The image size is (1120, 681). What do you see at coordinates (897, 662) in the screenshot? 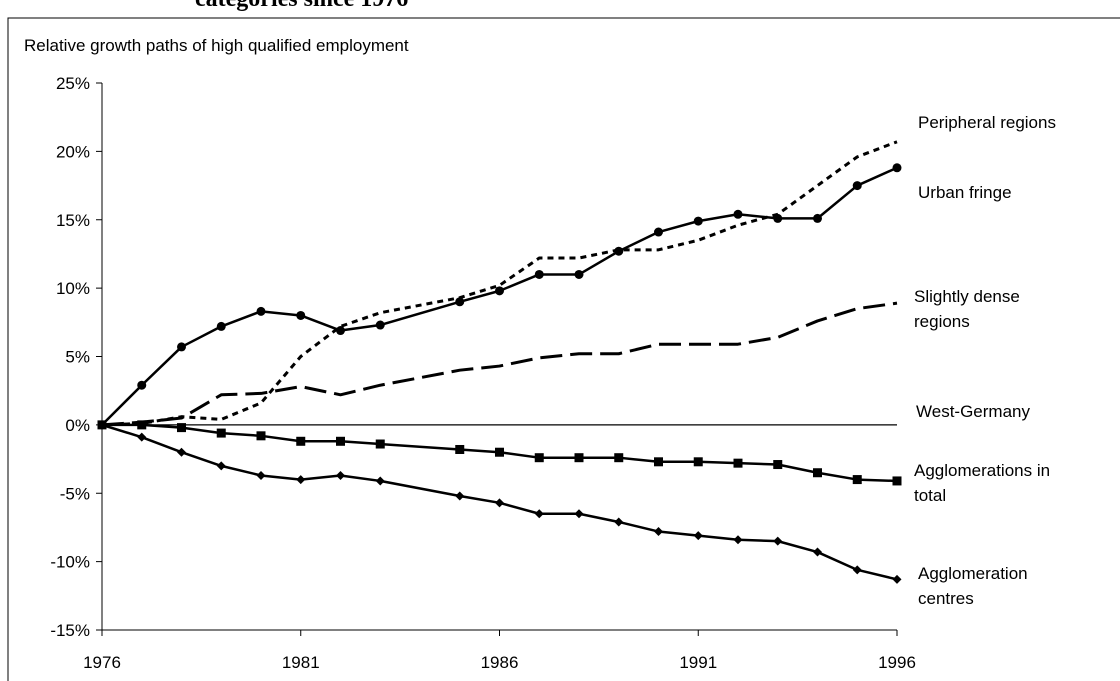
I see `x-tick-label: 1996` at bounding box center [897, 662].